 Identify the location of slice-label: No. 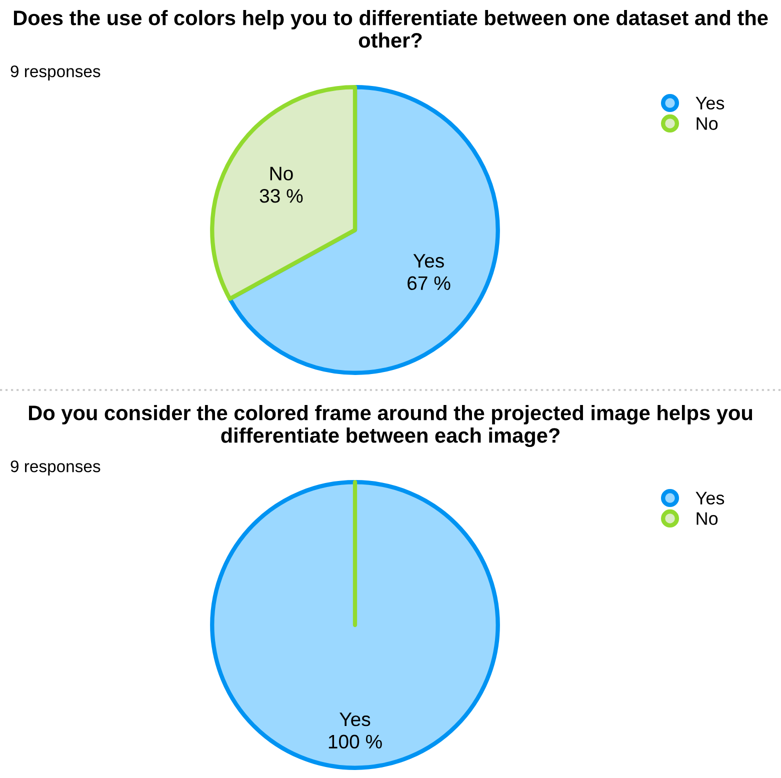
(281, 173).